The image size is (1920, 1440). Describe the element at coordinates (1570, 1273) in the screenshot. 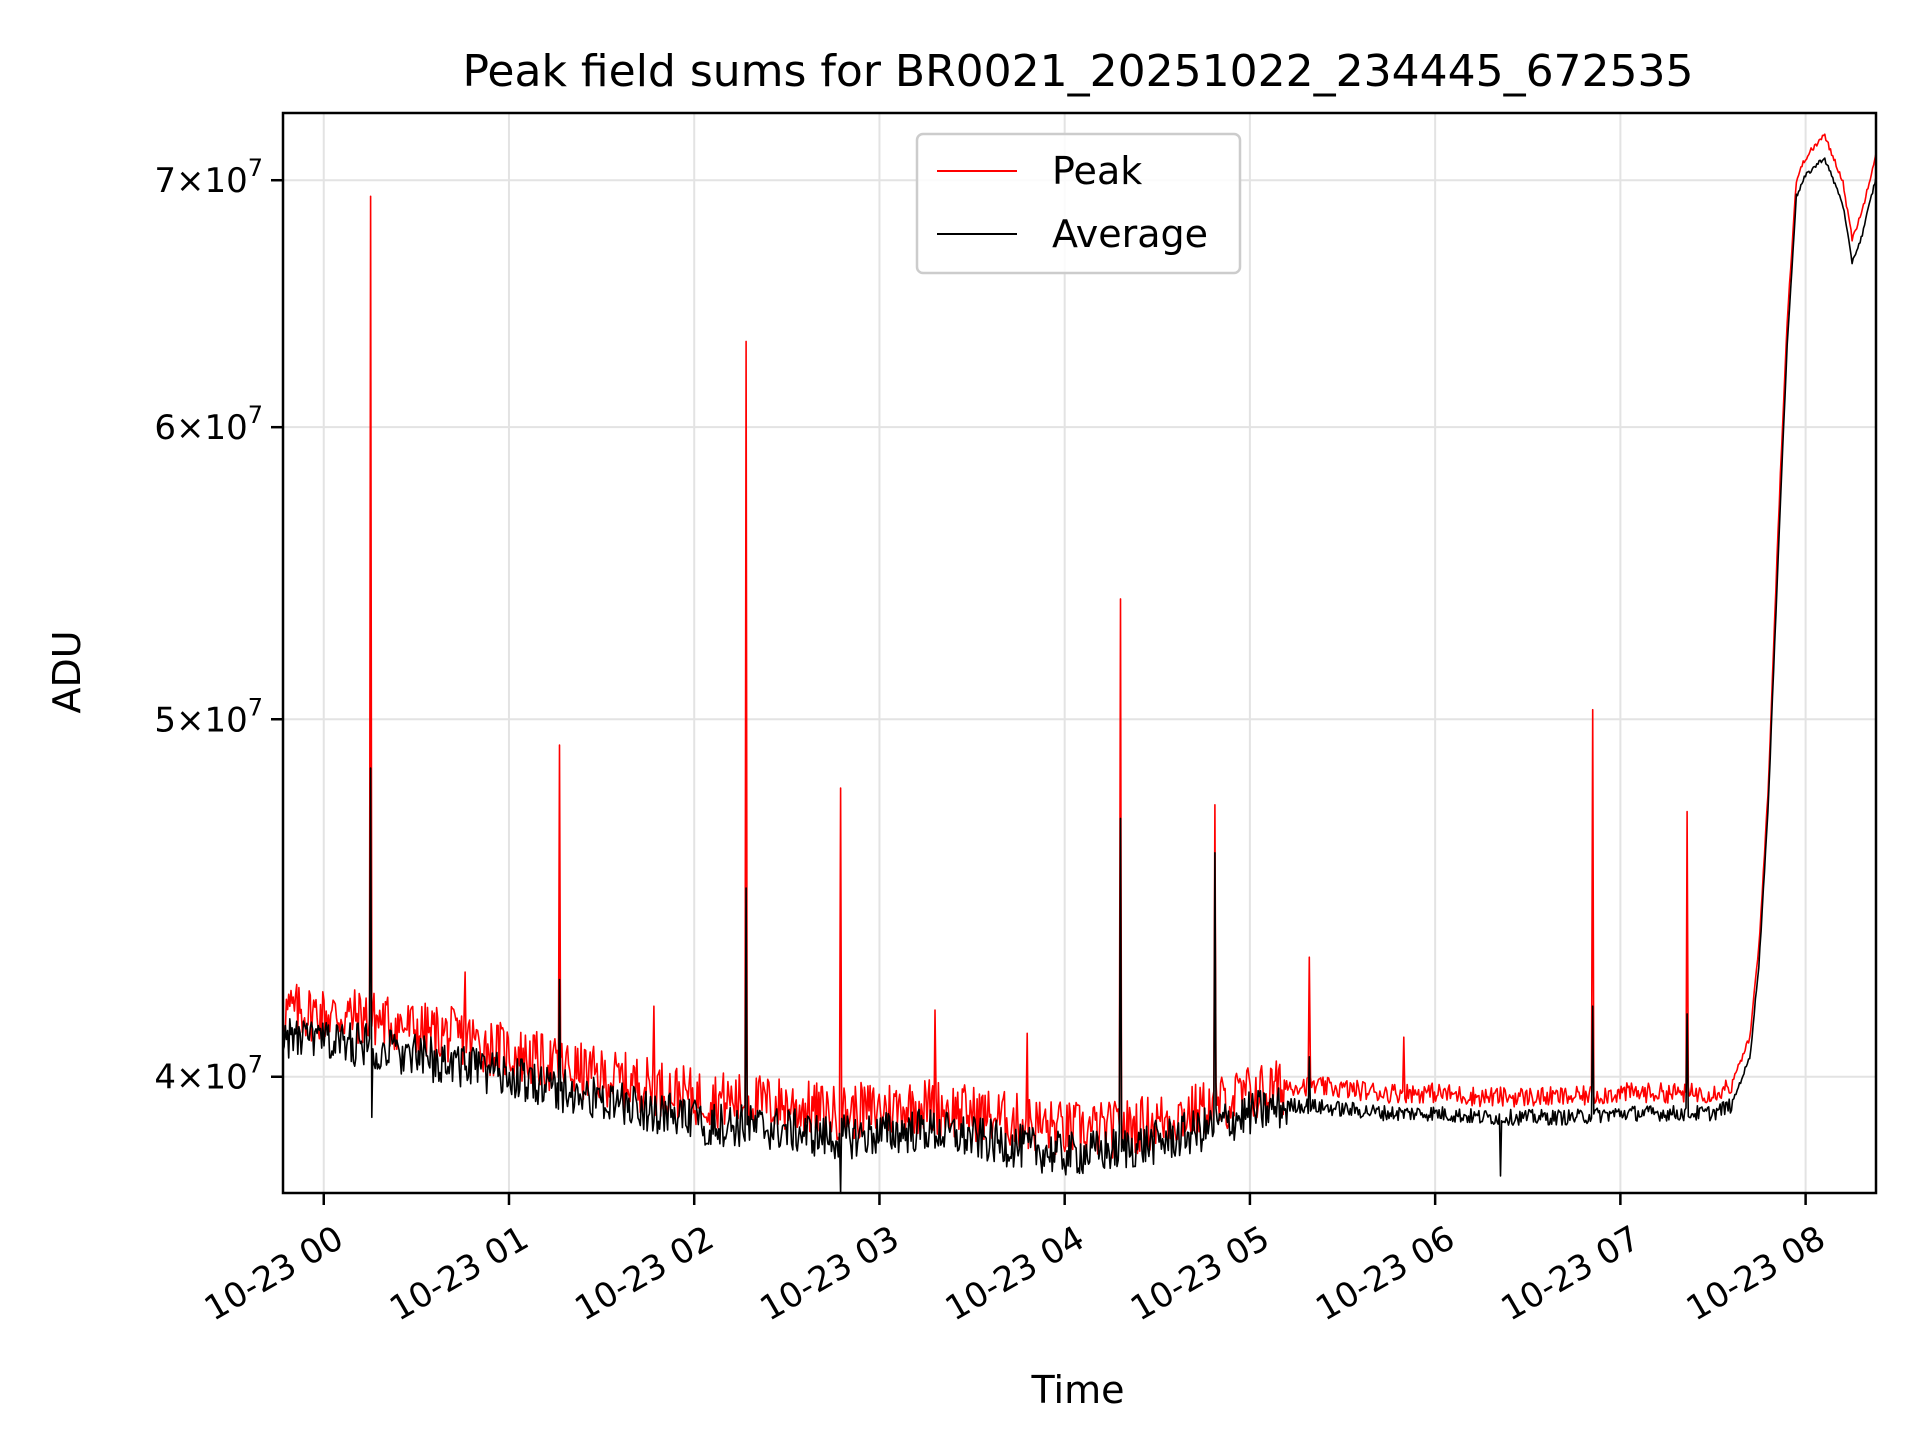

I see `x-tick-label: 10-23 07` at that location.